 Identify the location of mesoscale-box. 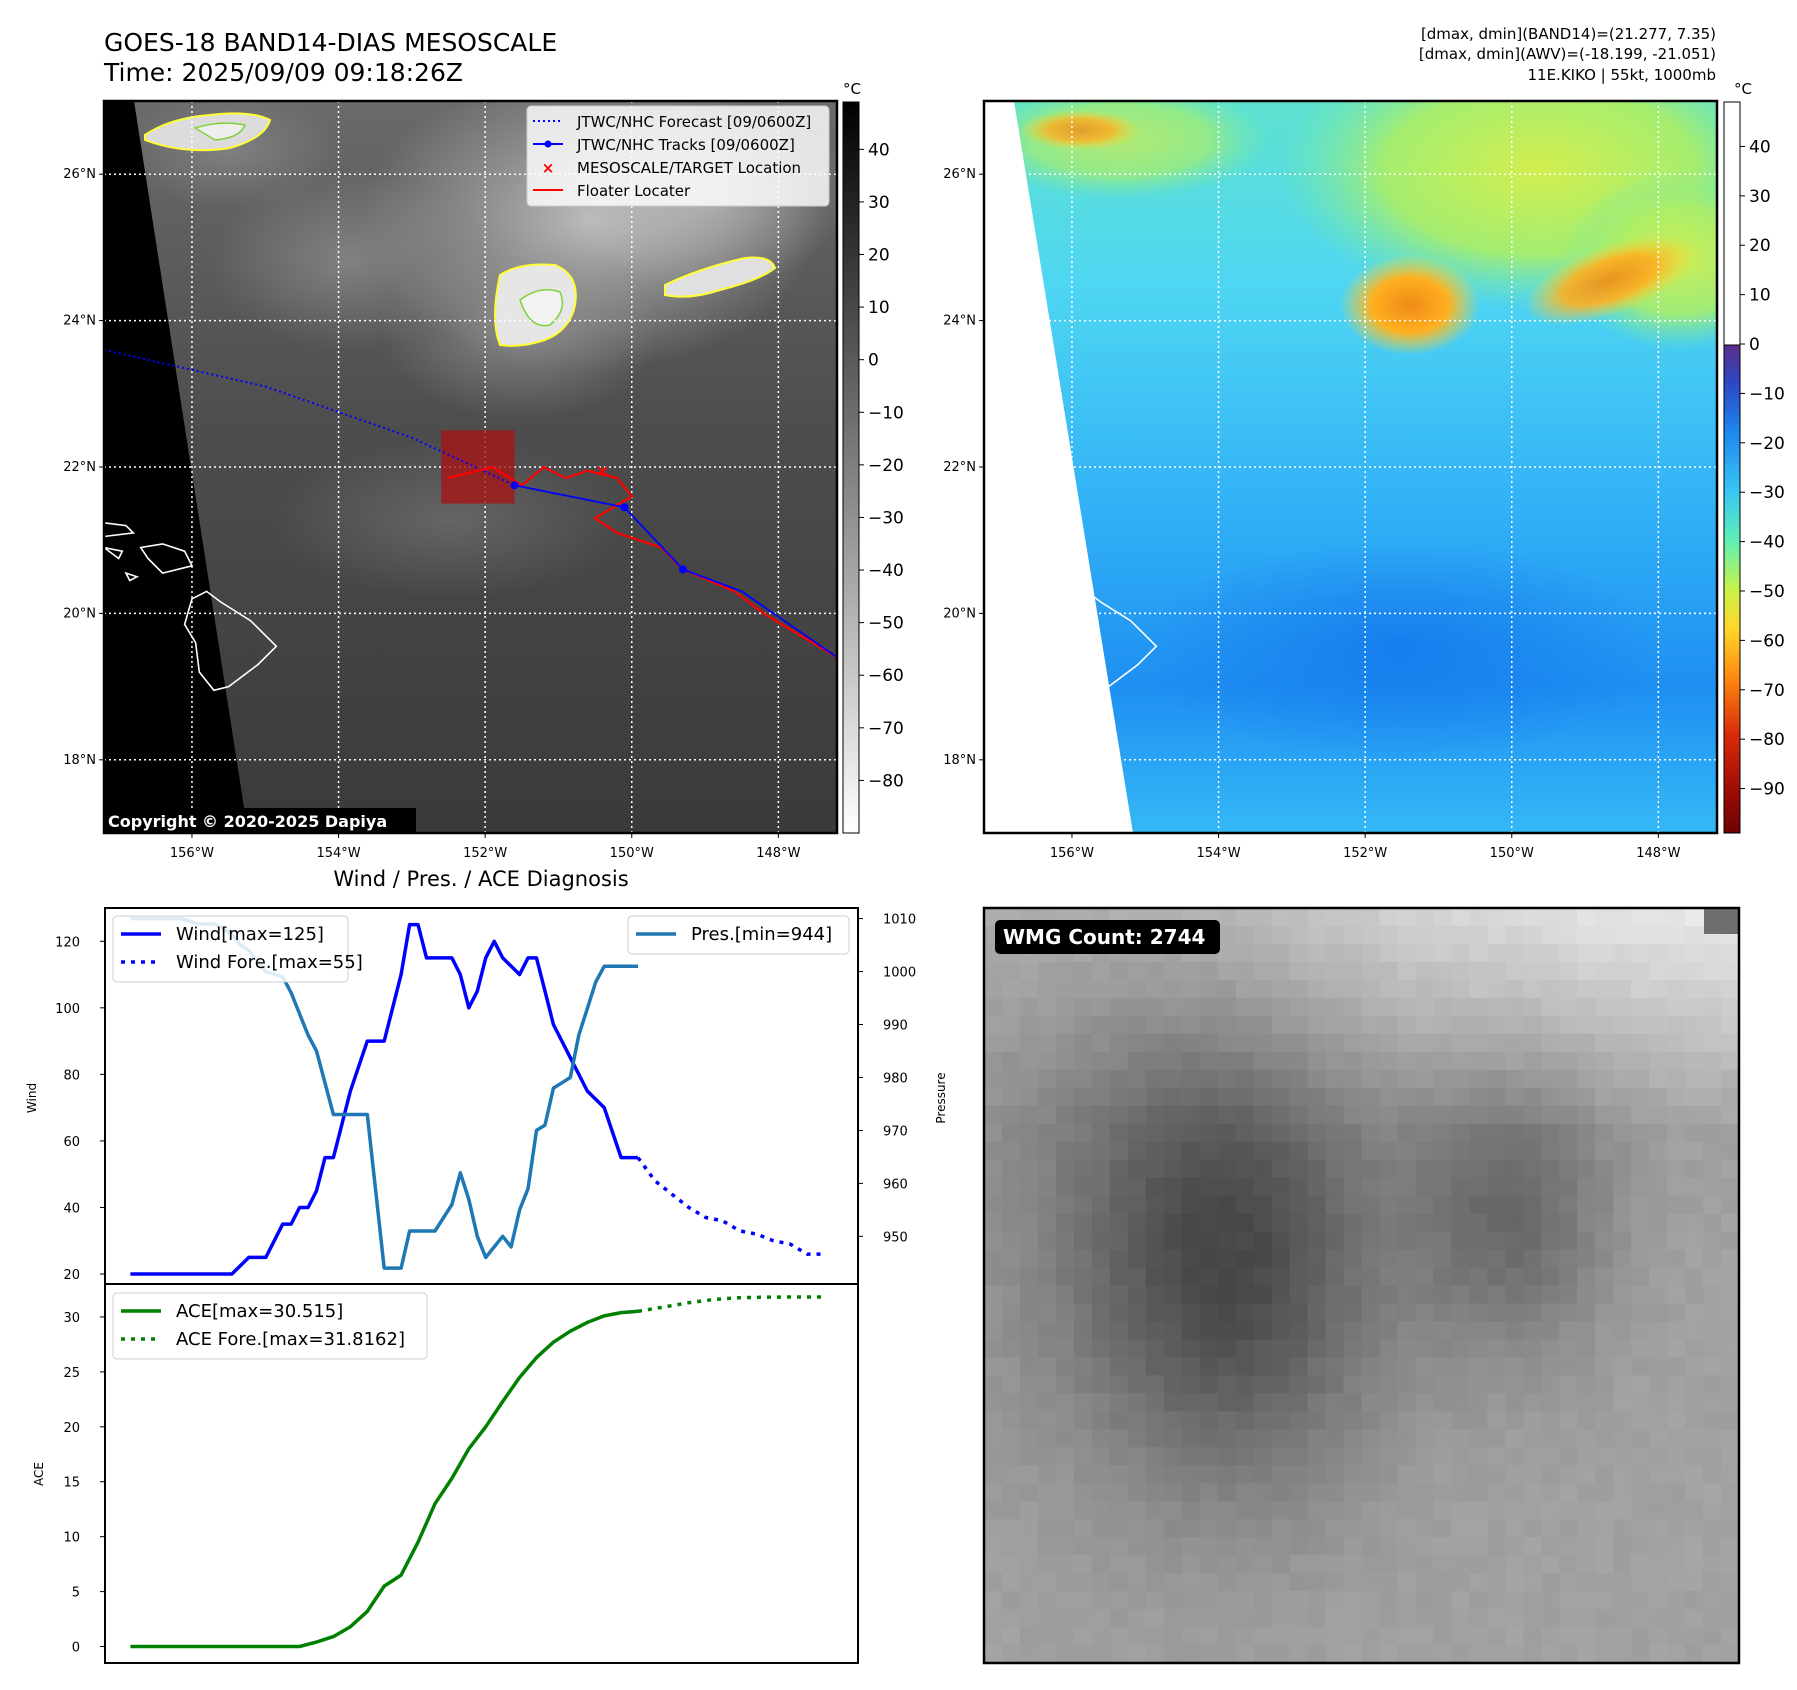
(478, 467).